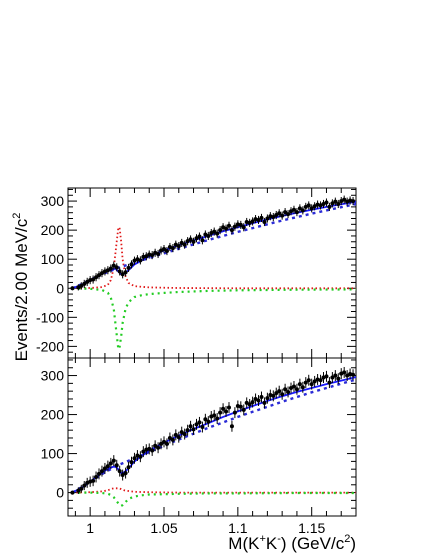 The image size is (428, 554). Describe the element at coordinates (292, 543) in the screenshot. I see `x-axis-title: M(K+K-) (GeV/c2)` at that location.